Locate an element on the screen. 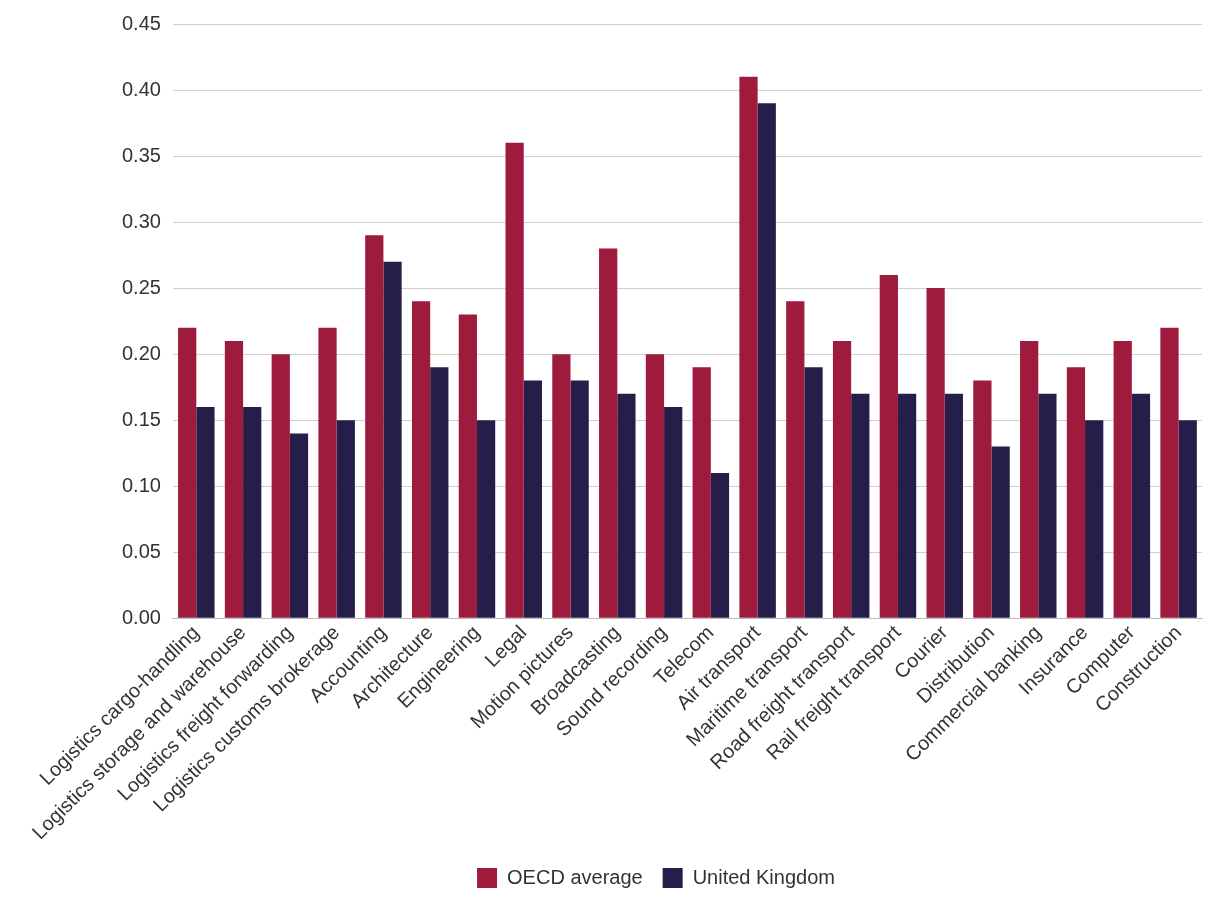  legend-label: OECD average is located at coordinates (575, 876).